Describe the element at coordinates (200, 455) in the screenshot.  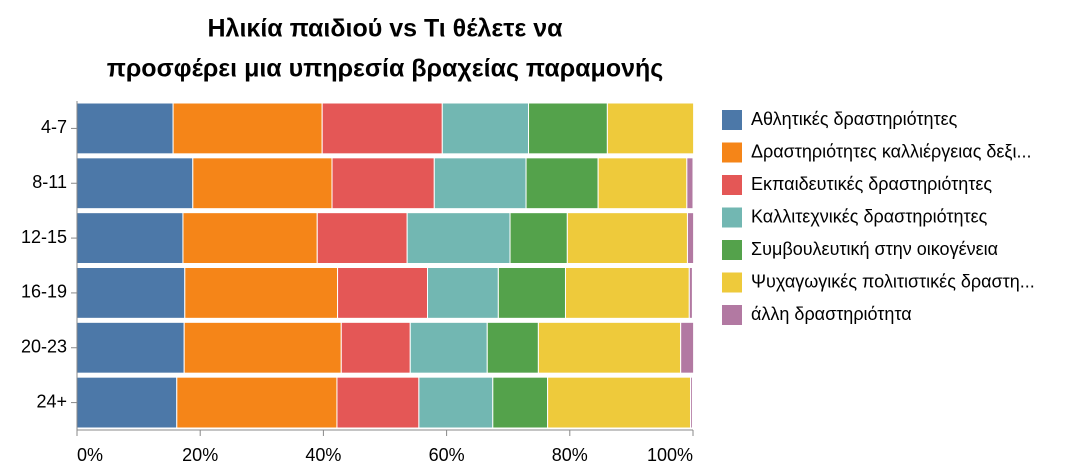
I see `x-tick-label: 20%` at that location.